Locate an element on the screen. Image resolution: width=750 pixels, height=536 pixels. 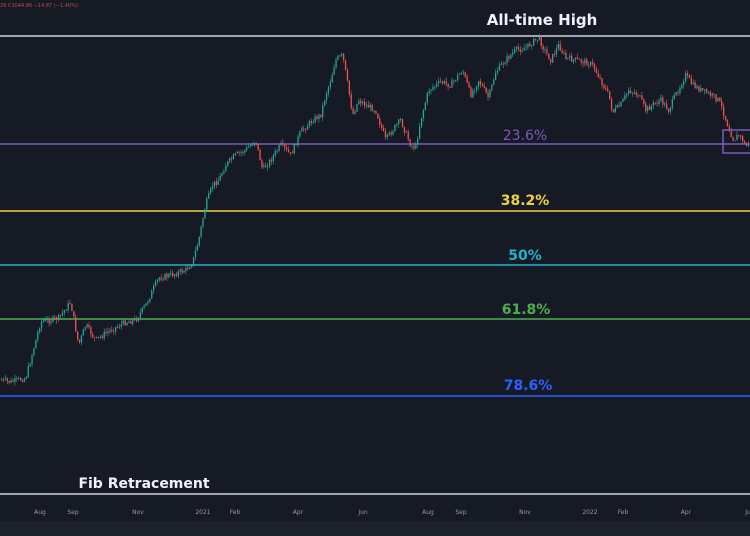
highlight-box is located at coordinates (736, 141).